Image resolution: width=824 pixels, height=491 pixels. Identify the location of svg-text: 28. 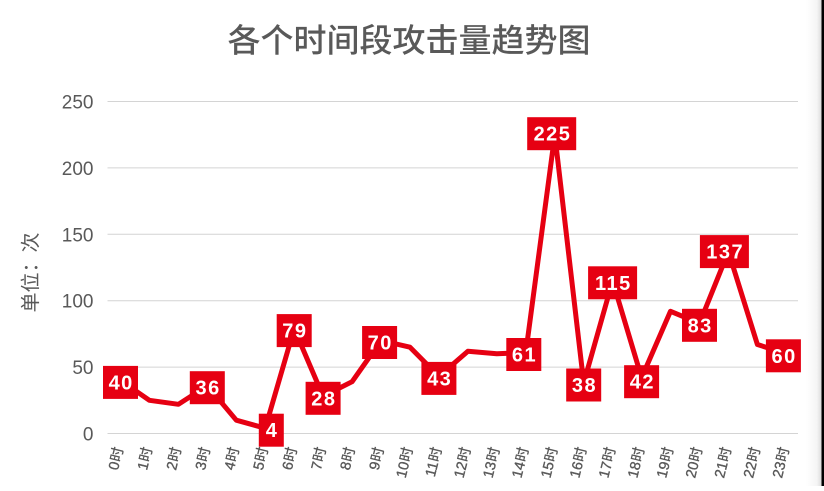
(323, 399).